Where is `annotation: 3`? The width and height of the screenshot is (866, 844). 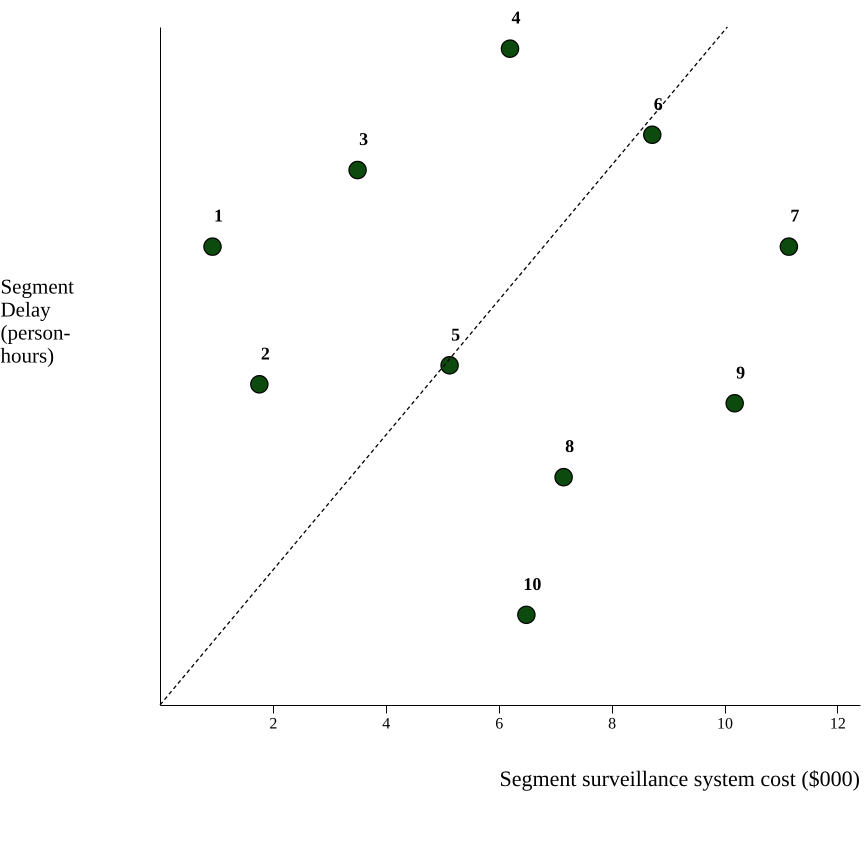
annotation: 3 is located at coordinates (363, 139).